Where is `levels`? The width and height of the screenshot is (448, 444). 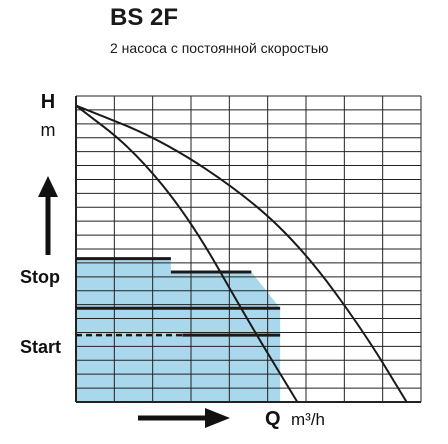 levels is located at coordinates (178, 297).